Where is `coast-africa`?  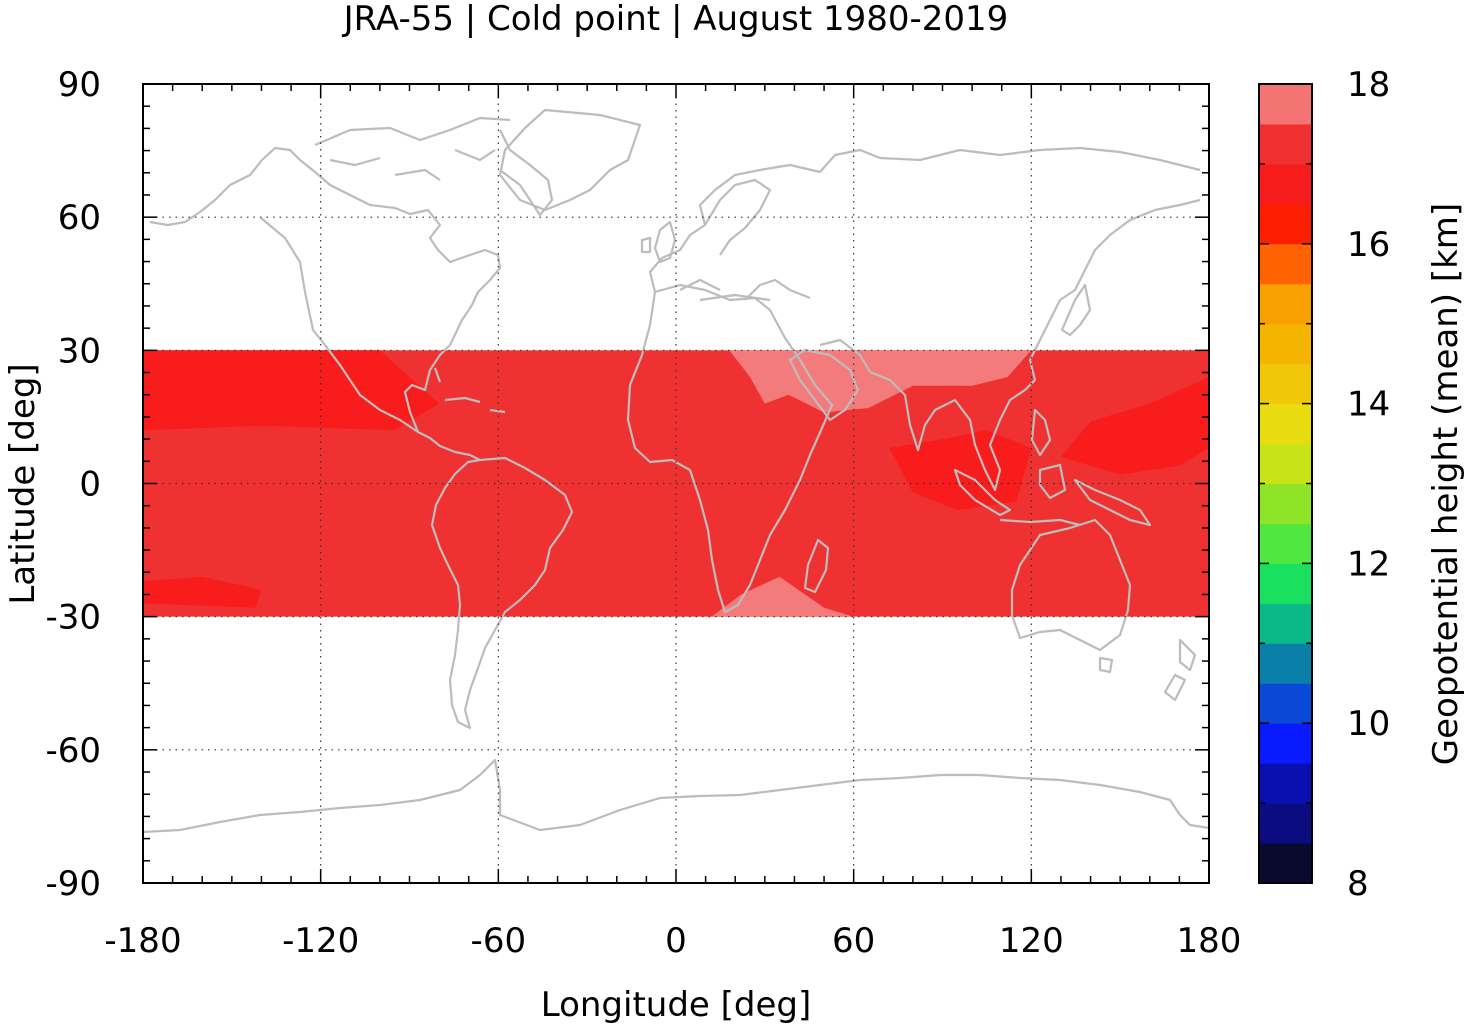
coast-africa is located at coordinates (730, 448).